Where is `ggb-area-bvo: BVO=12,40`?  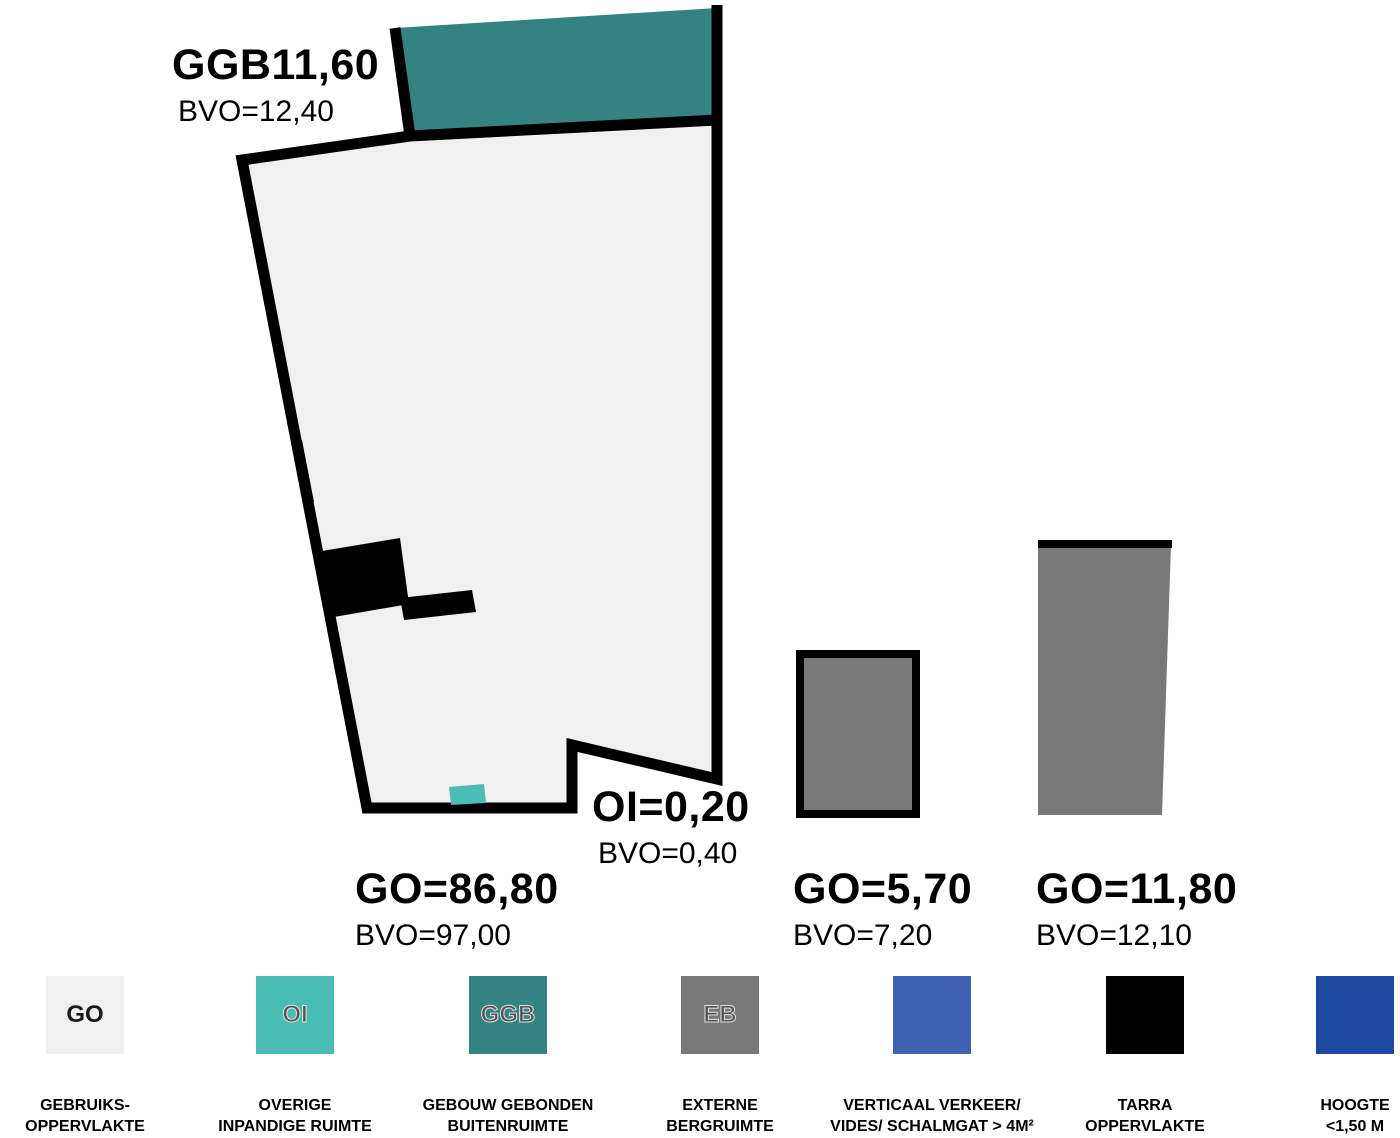 ggb-area-bvo: BVO=12,40 is located at coordinates (256, 111).